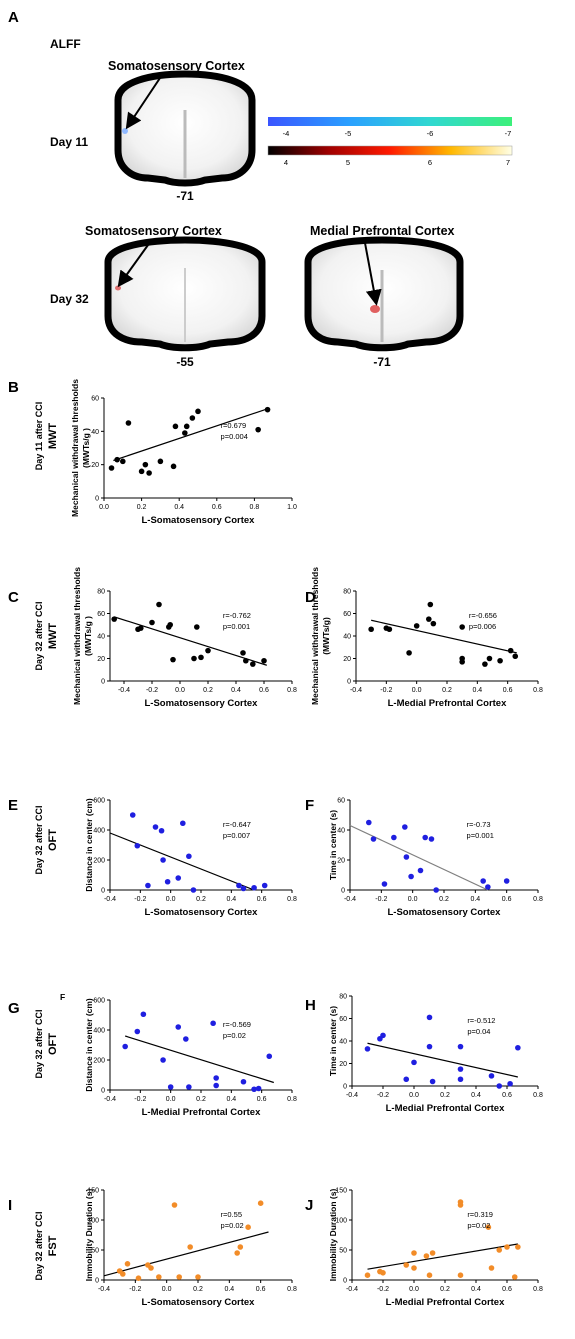  I want to click on panel-letter: I, so click(10, 1205).